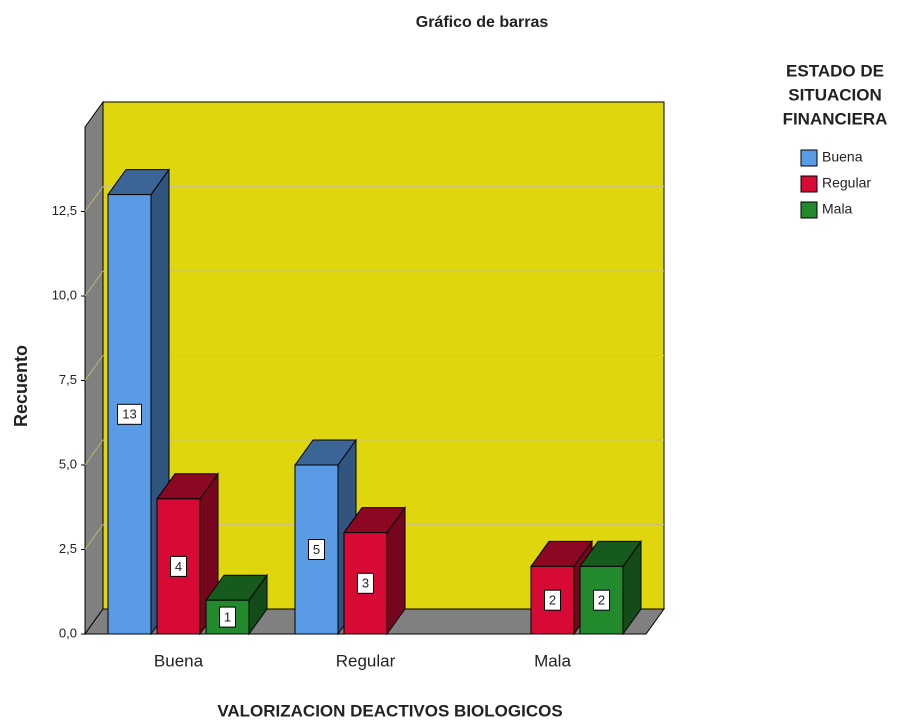 Image resolution: width=911 pixels, height=722 pixels. I want to click on y-tick-label: 0,0, so click(68, 632).